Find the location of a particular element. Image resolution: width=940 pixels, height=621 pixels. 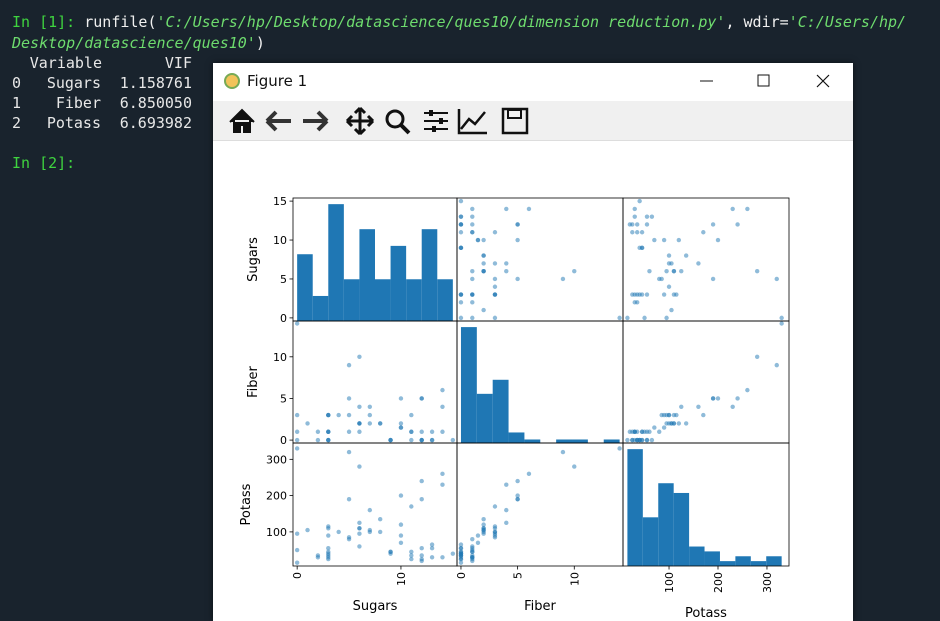

x-tick-label: 10 is located at coordinates (574, 579).